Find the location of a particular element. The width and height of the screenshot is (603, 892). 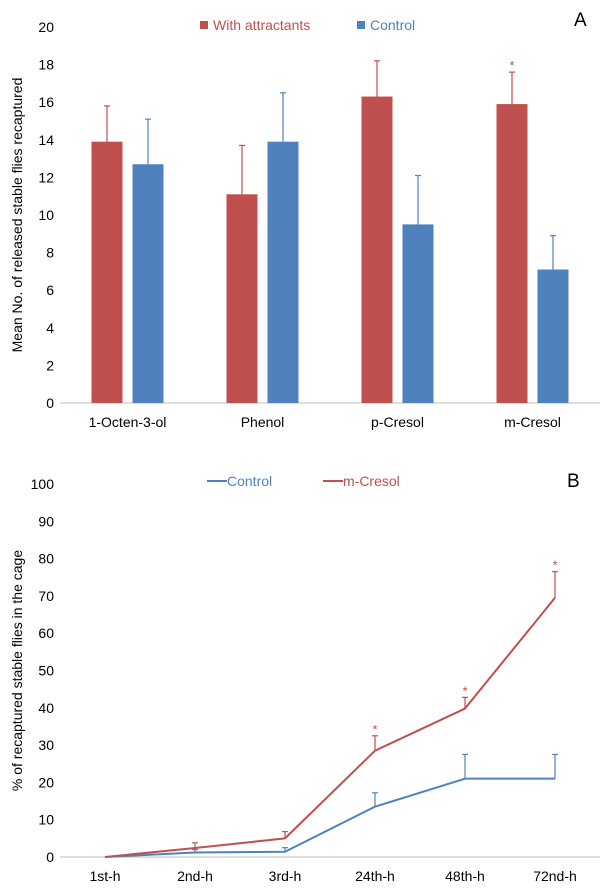

y-tick-label-b: 40 is located at coordinates (46, 708).